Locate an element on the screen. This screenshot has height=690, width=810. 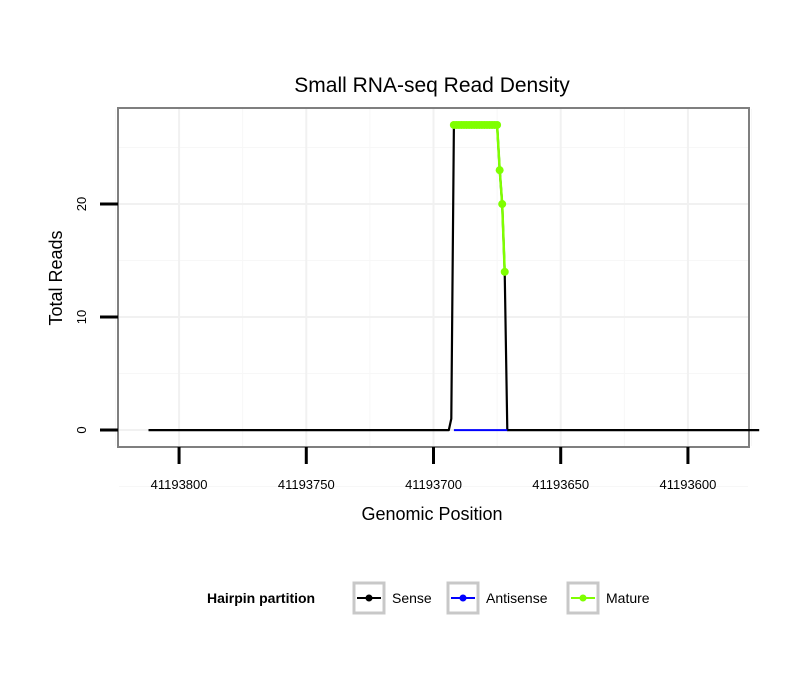
y-axis: 0 10 20 is located at coordinates (96, 315).